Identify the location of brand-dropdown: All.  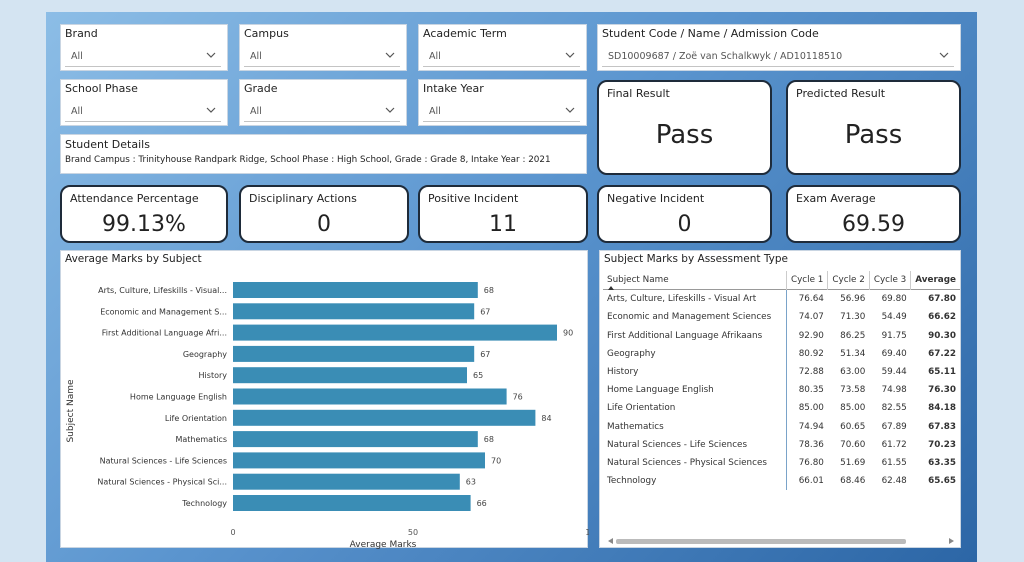
(143, 56).